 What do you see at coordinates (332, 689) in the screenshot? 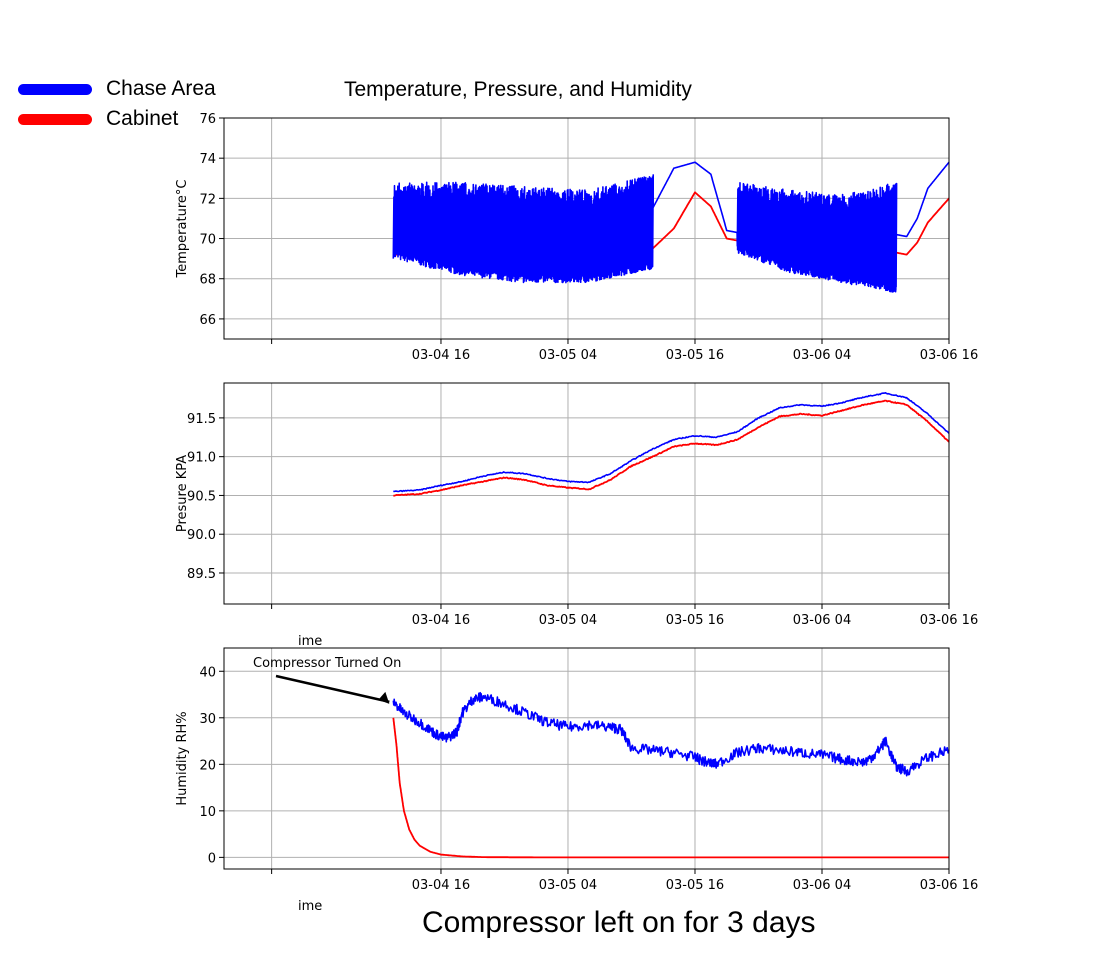
I see `annotation-arrow` at bounding box center [332, 689].